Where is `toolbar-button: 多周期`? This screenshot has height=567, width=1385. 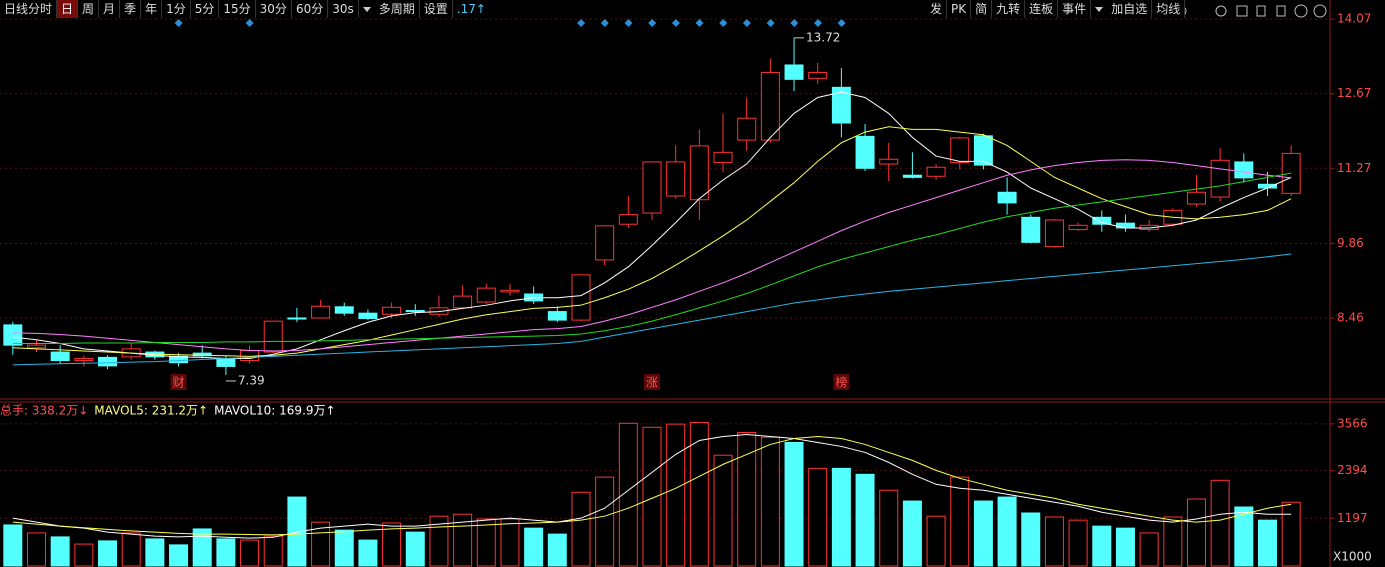 toolbar-button: 多周期 is located at coordinates (397, 9).